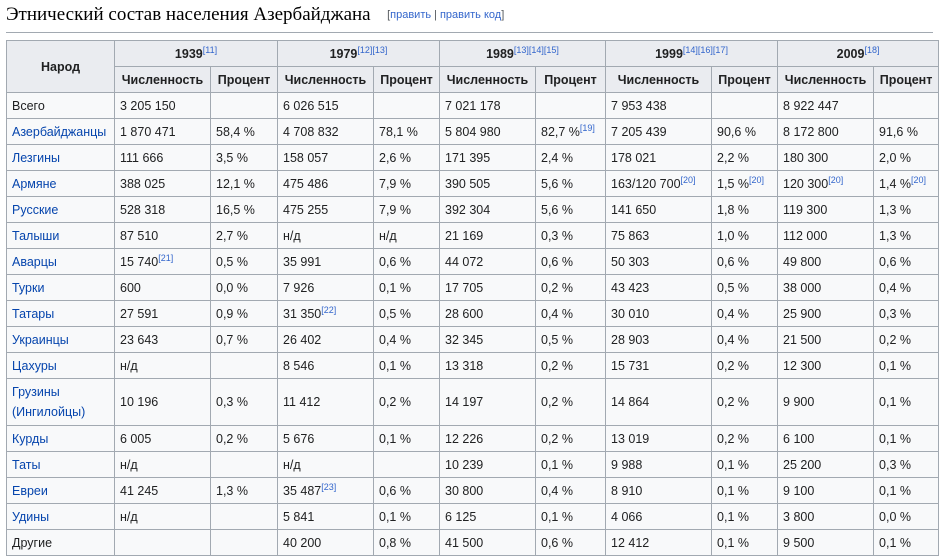  What do you see at coordinates (325, 516) in the screenshot?
I see `population-count-cell: 5 841` at bounding box center [325, 516].